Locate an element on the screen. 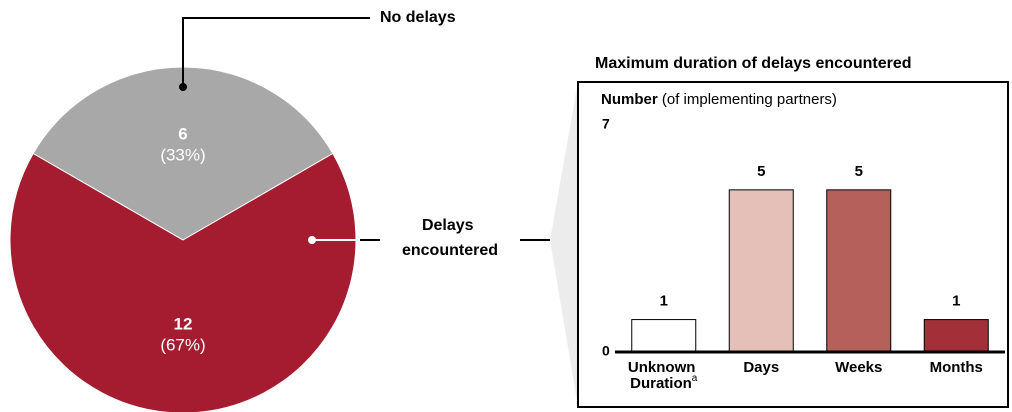  slice-label: No delays is located at coordinates (418, 17).